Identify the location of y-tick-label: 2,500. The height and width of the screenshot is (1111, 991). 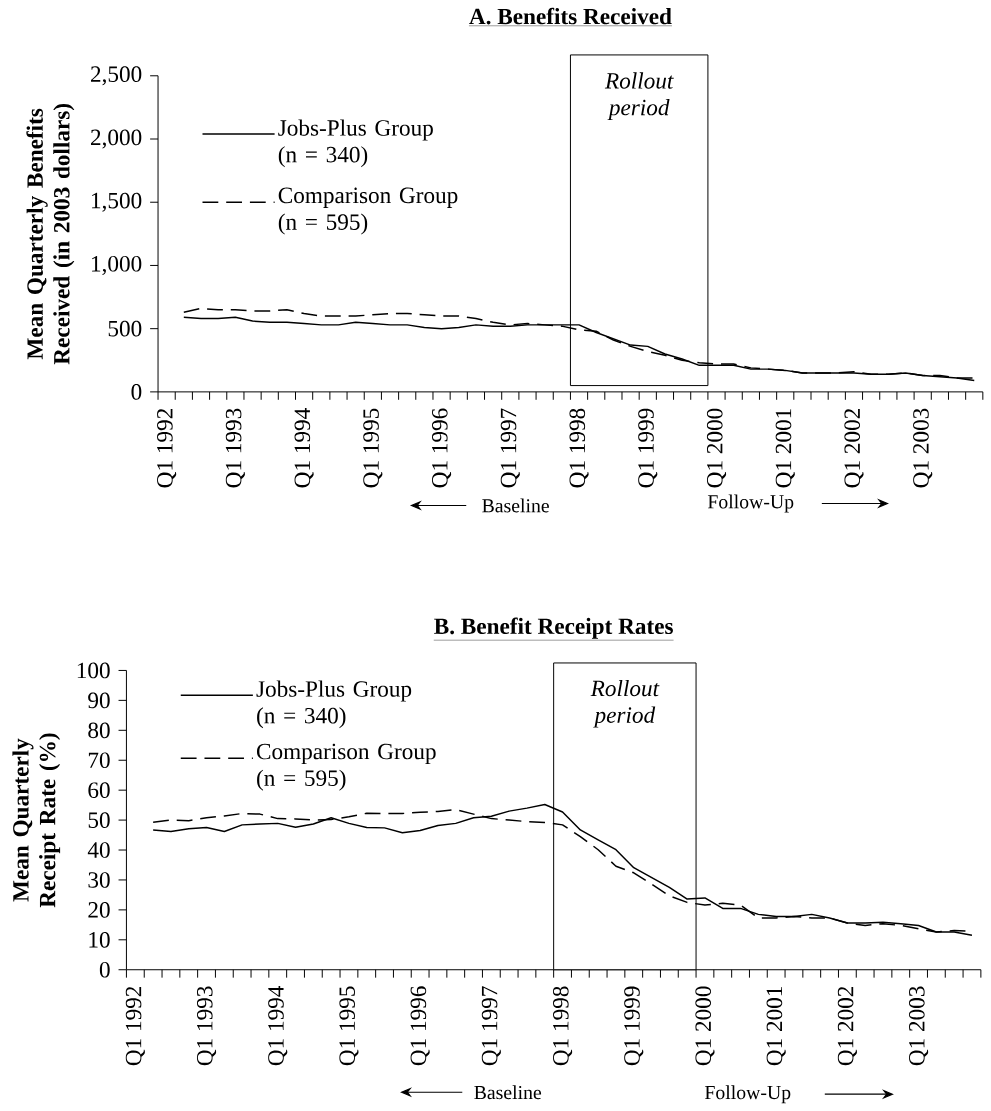
(116, 76).